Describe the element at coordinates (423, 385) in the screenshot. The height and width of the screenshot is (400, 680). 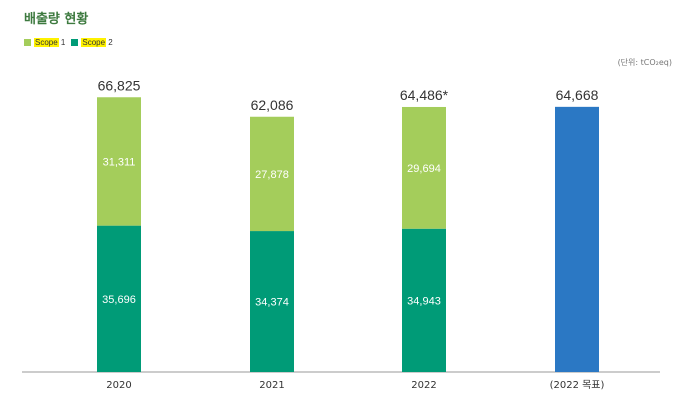
I see `x-tick-label-2: 2022` at that location.